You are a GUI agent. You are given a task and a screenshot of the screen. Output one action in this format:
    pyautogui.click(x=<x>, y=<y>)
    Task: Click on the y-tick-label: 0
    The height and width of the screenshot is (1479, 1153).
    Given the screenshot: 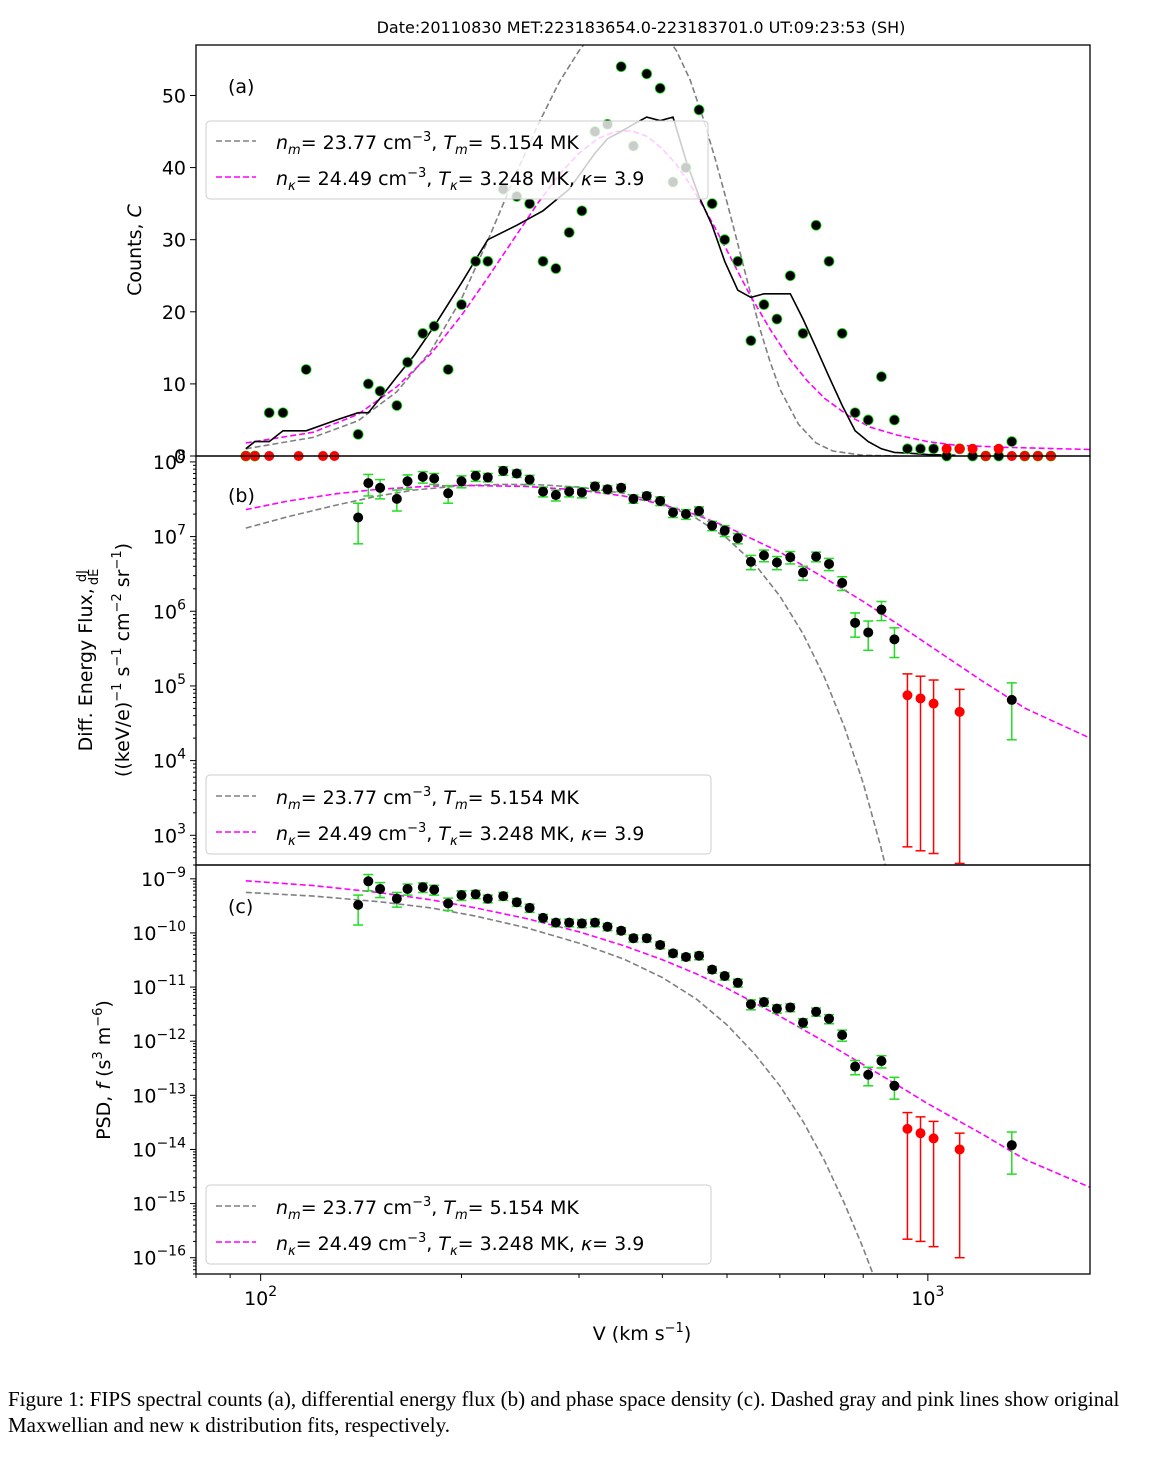 What is the action you would take?
    pyautogui.click(x=180, y=457)
    